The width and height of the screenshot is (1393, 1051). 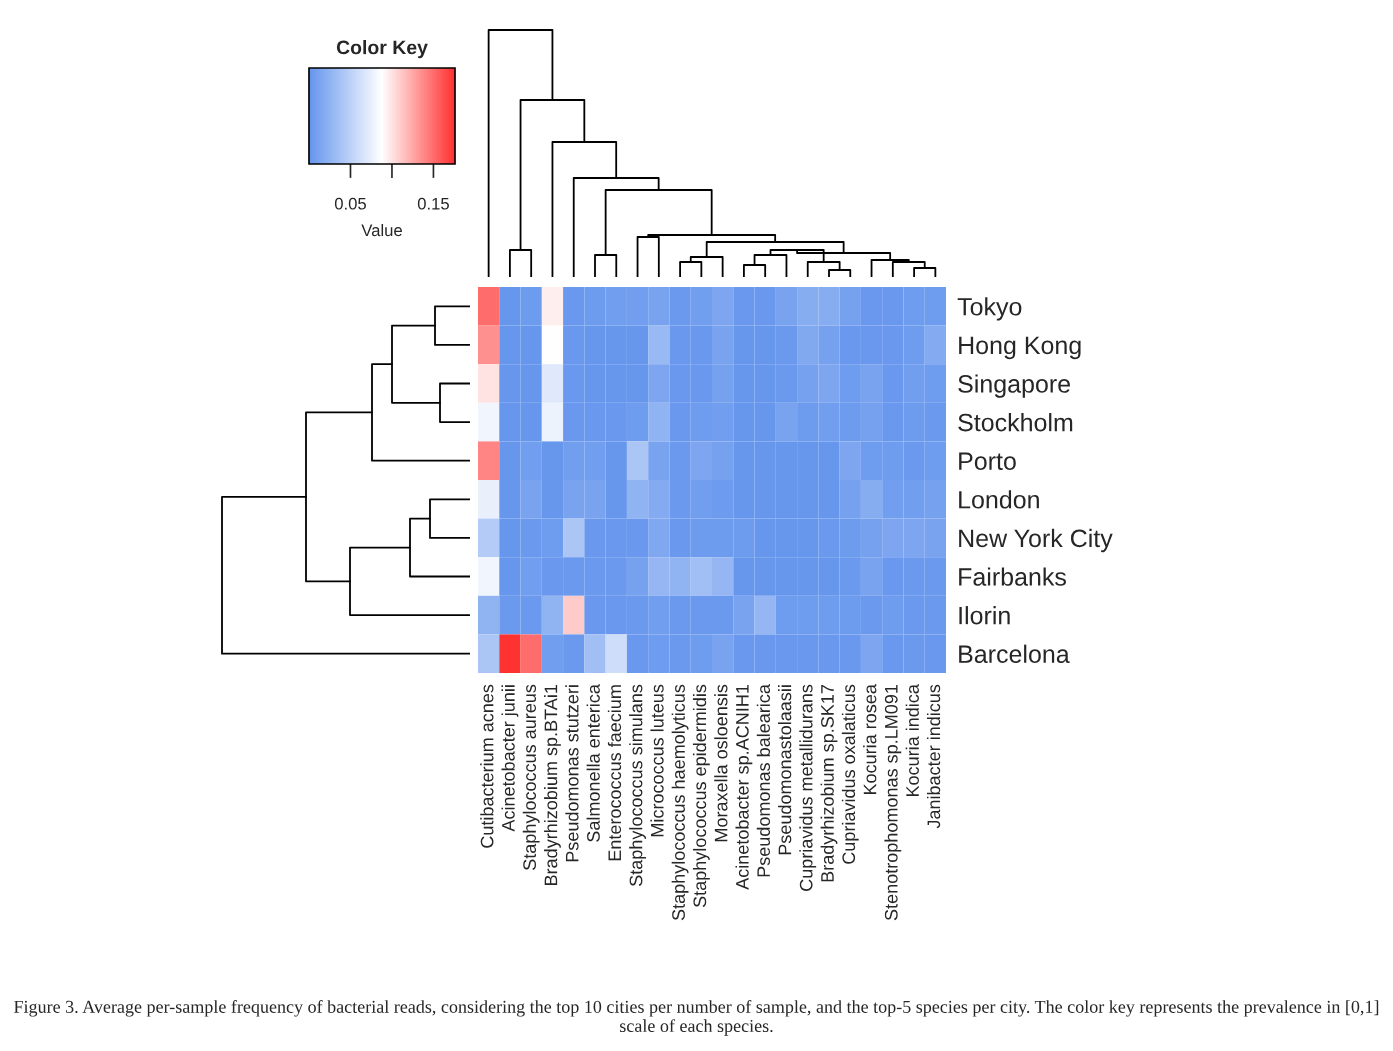 I want to click on legend-title: Color Key, so click(x=382, y=49).